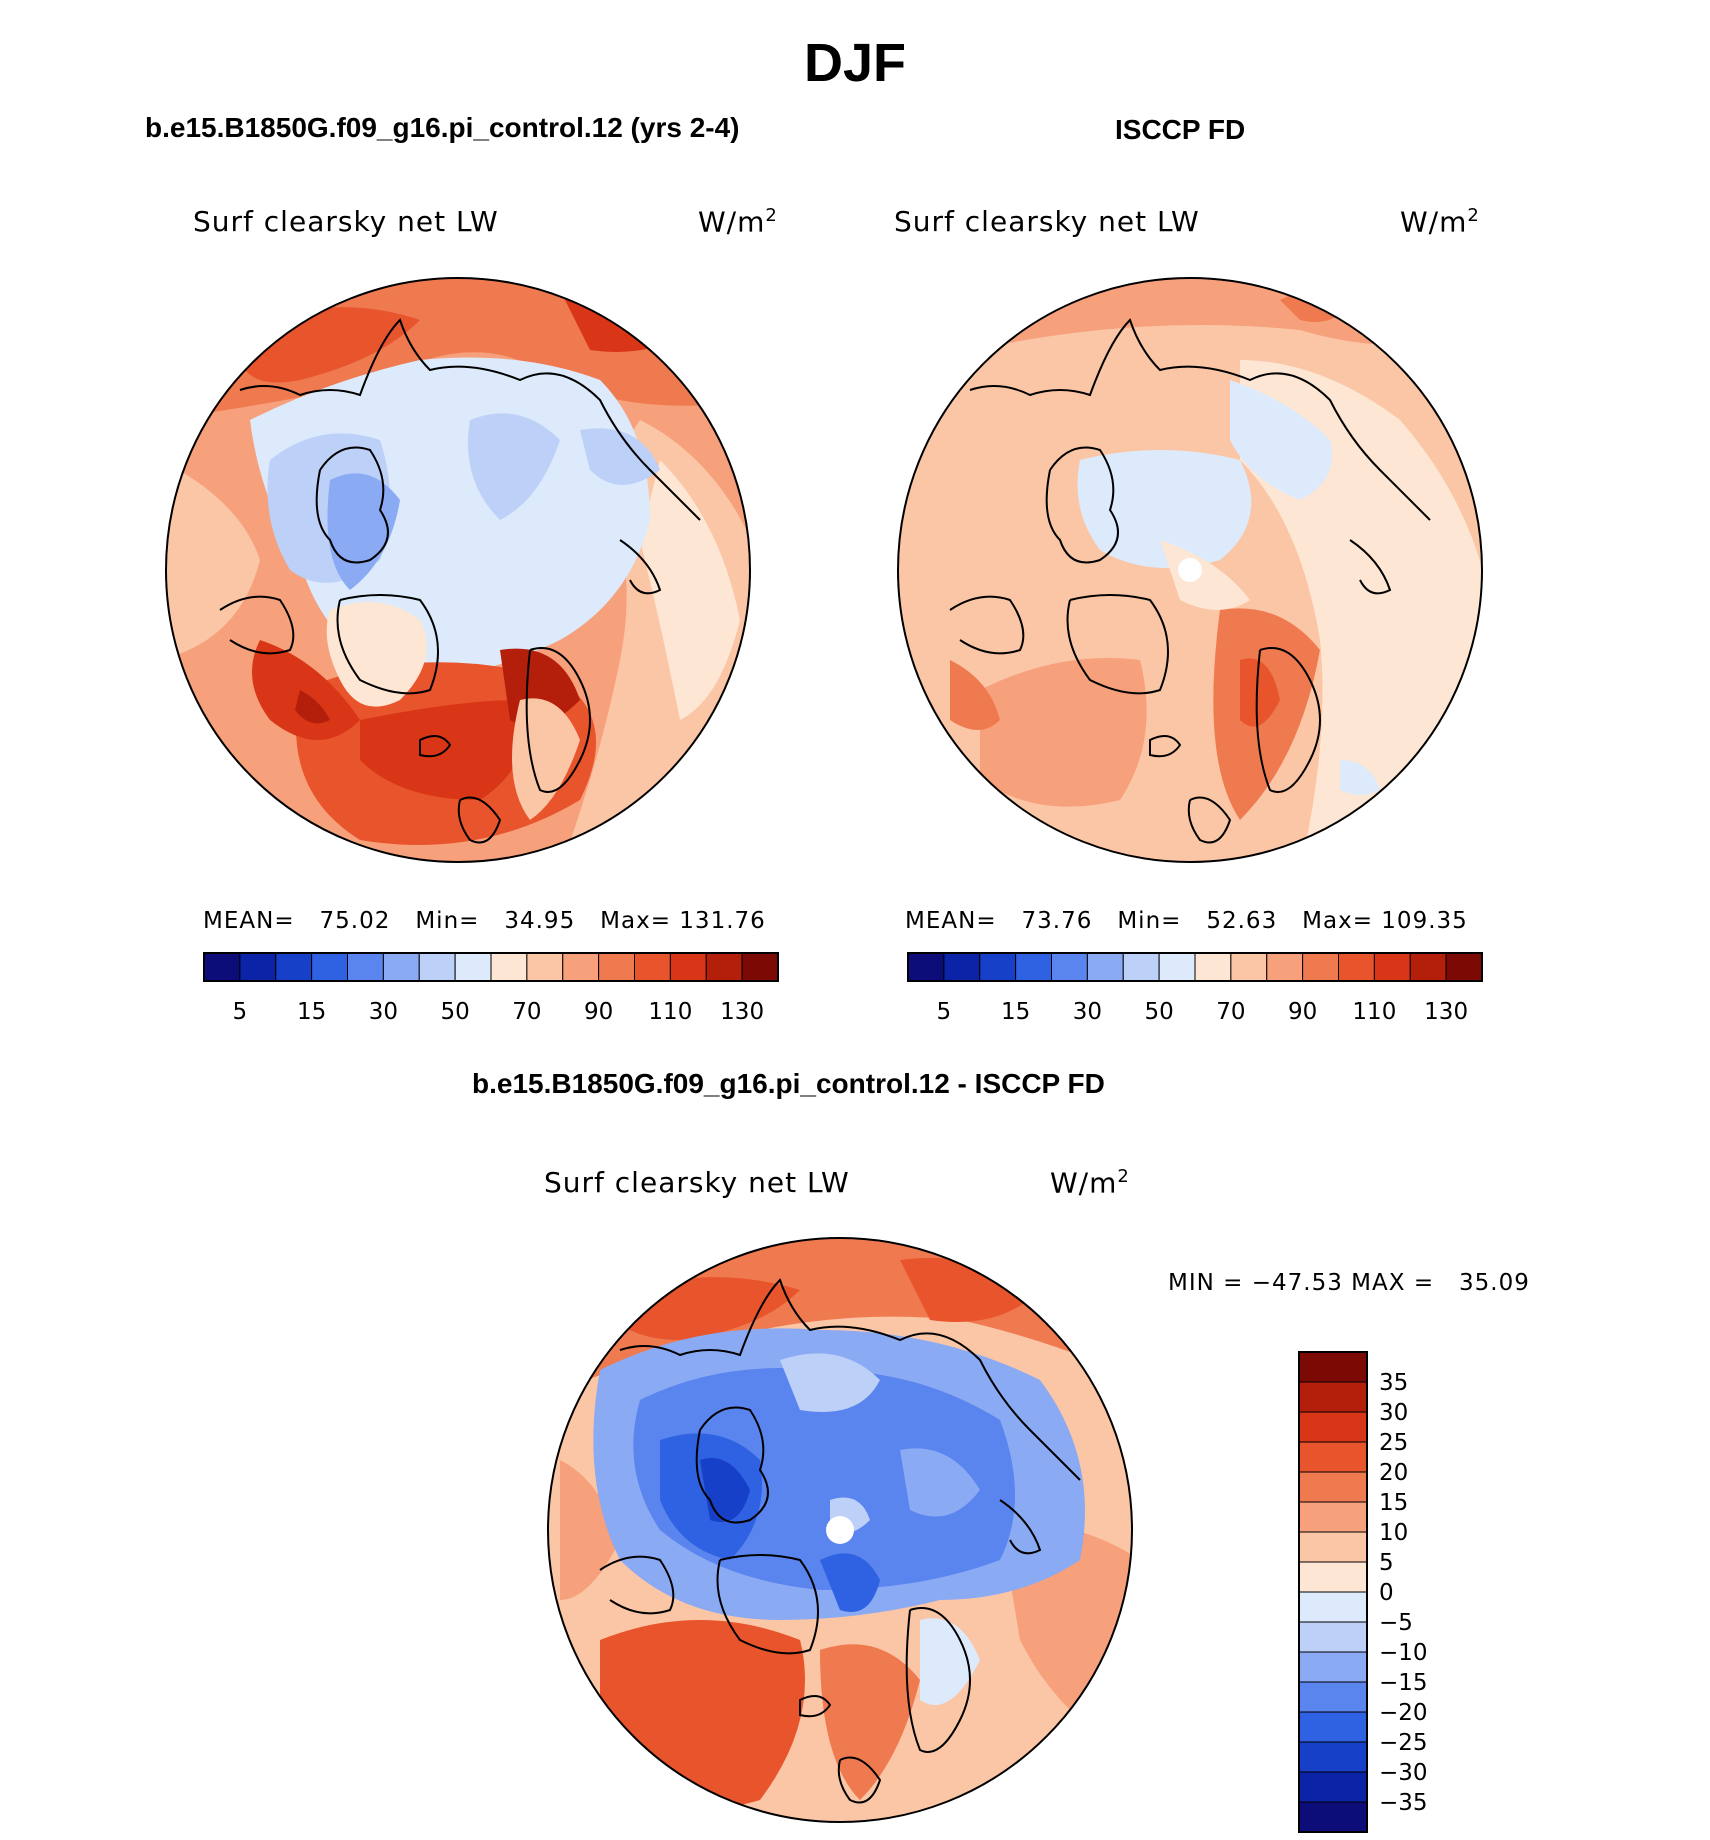 The height and width of the screenshot is (1840, 1710). What do you see at coordinates (447, 921) in the screenshot?
I see `min-label: Min=` at bounding box center [447, 921].